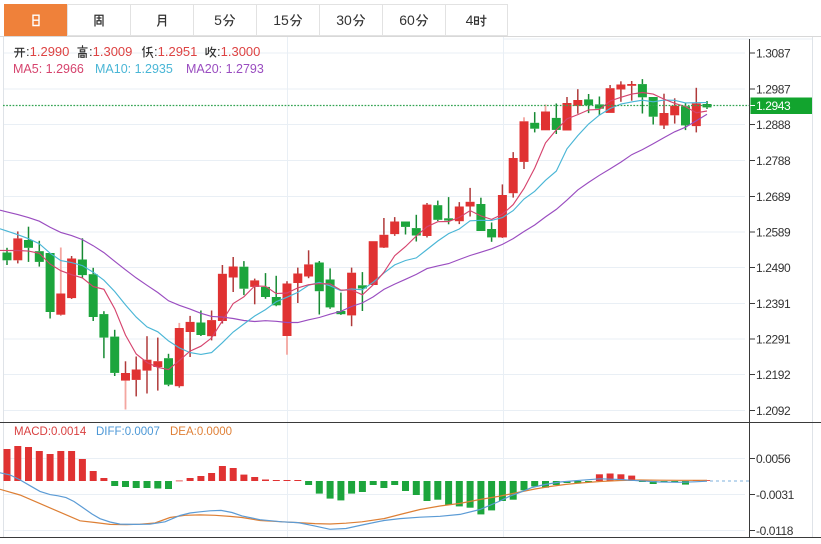  Describe the element at coordinates (773, 268) in the screenshot. I see `svg-text: 1.2490` at that location.